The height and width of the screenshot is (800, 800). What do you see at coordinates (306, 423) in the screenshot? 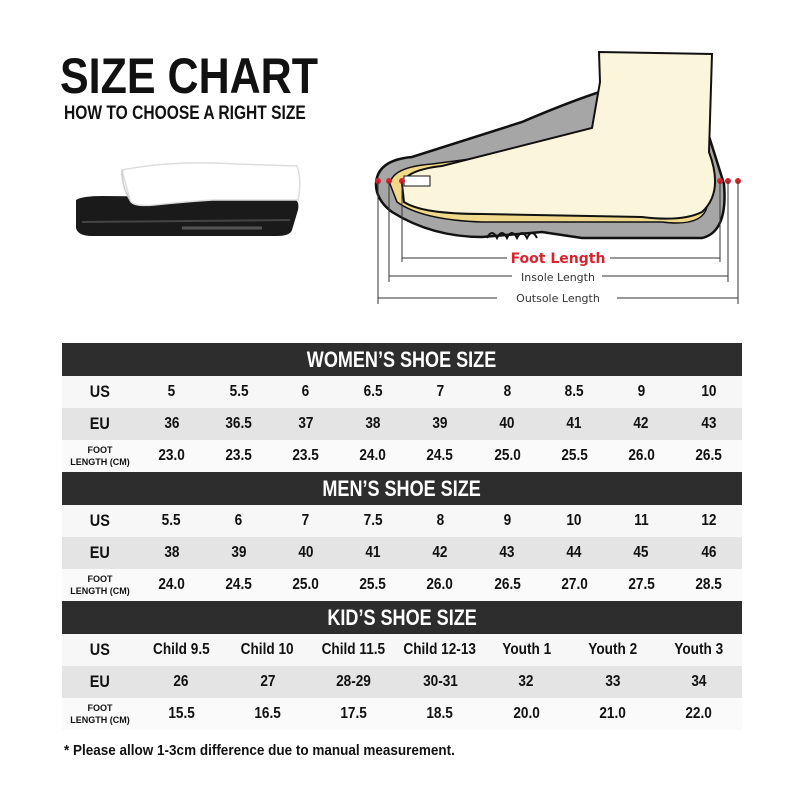
I see `cell-value: 37` at bounding box center [306, 423].